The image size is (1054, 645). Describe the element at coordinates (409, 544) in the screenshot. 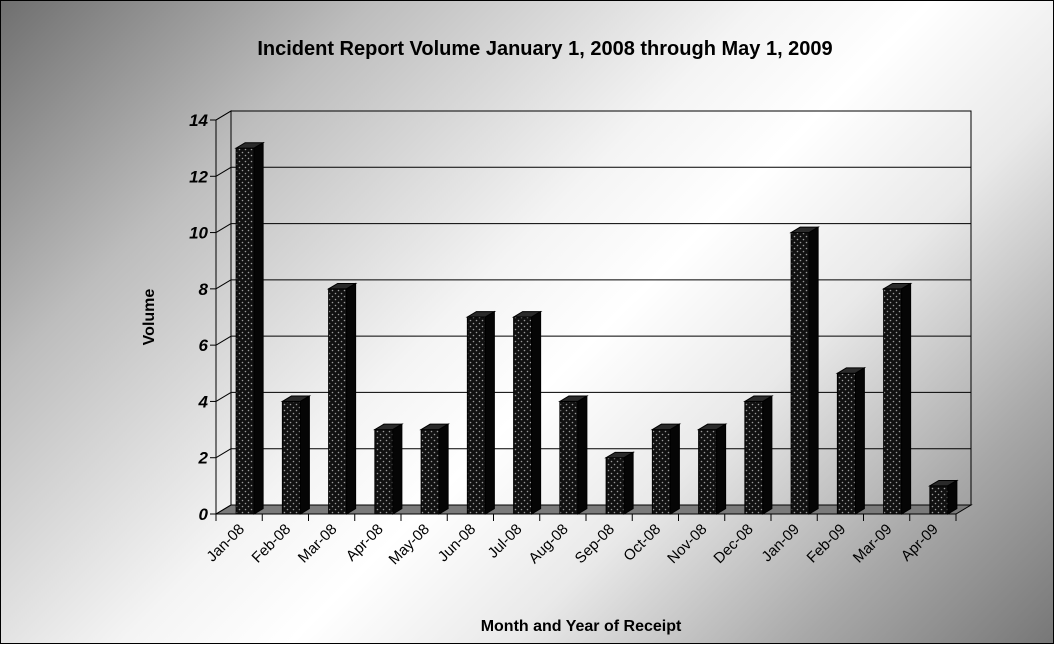

I see `x-tick-label: May-08` at that location.